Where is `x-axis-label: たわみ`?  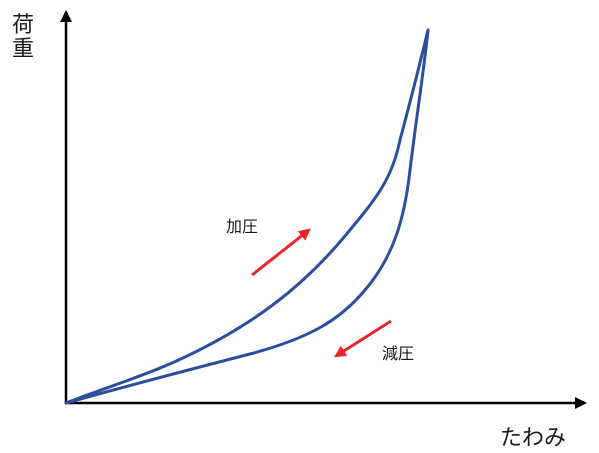 x-axis-label: たわみ is located at coordinates (533, 438).